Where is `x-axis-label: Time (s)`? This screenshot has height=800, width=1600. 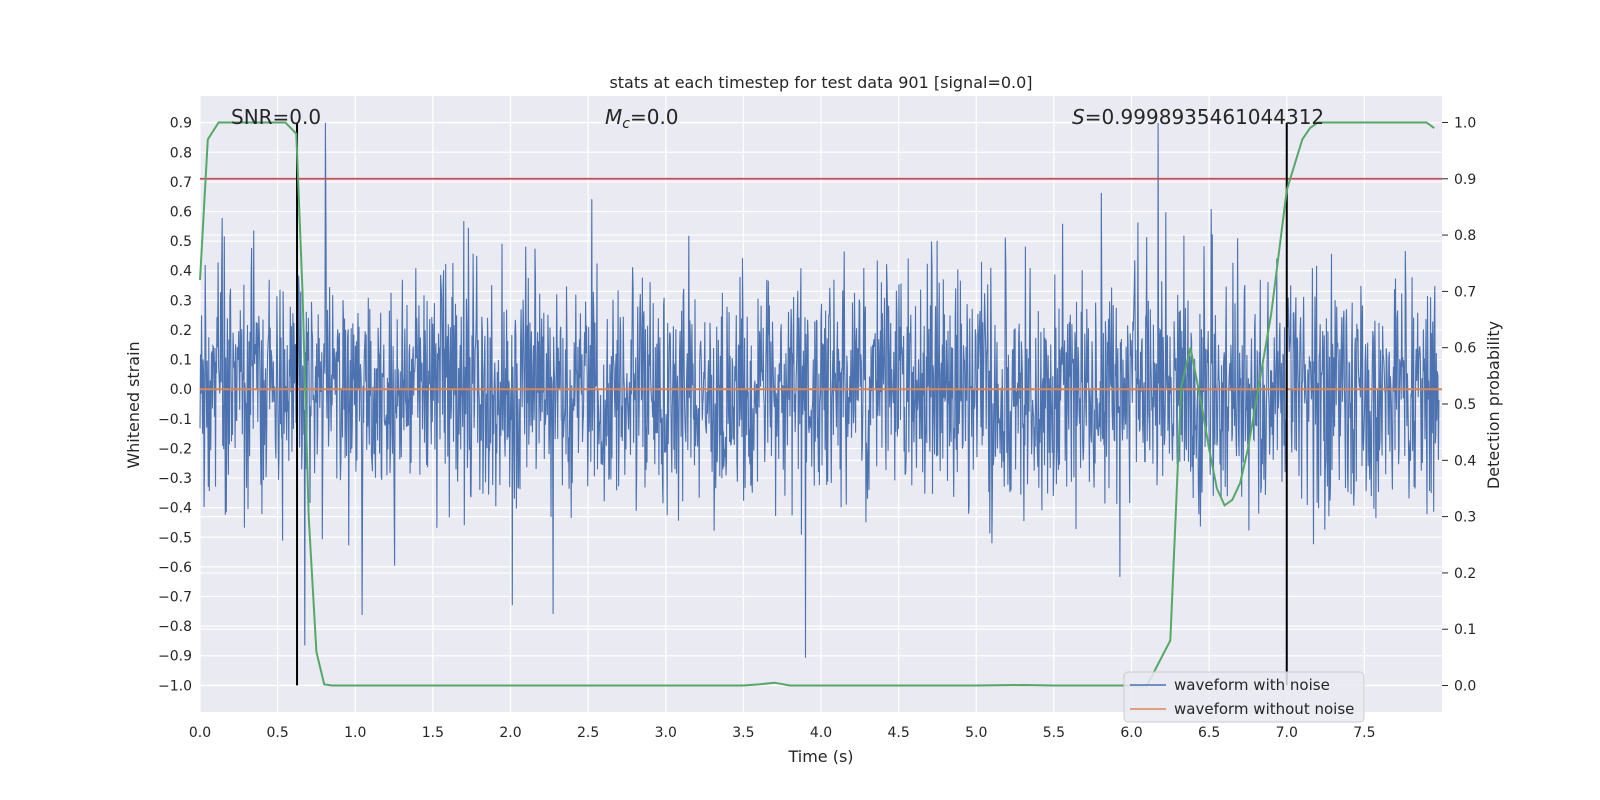
x-axis-label: Time (s) is located at coordinates (820, 756).